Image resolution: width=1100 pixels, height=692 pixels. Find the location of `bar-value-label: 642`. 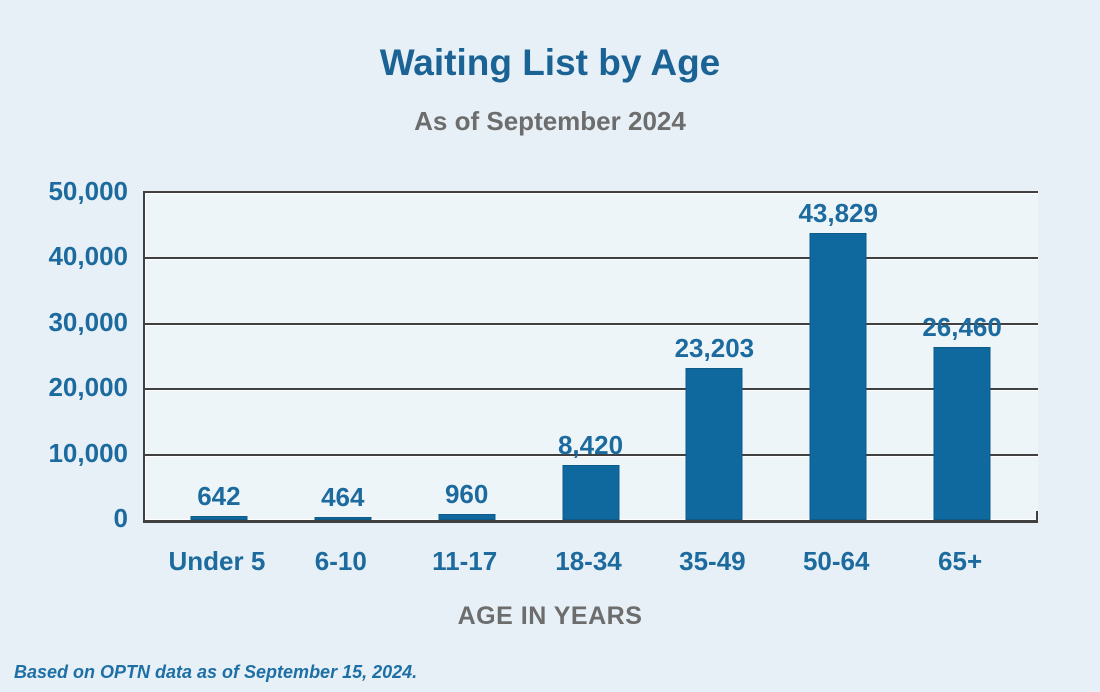

bar-value-label: 642 is located at coordinates (219, 496).